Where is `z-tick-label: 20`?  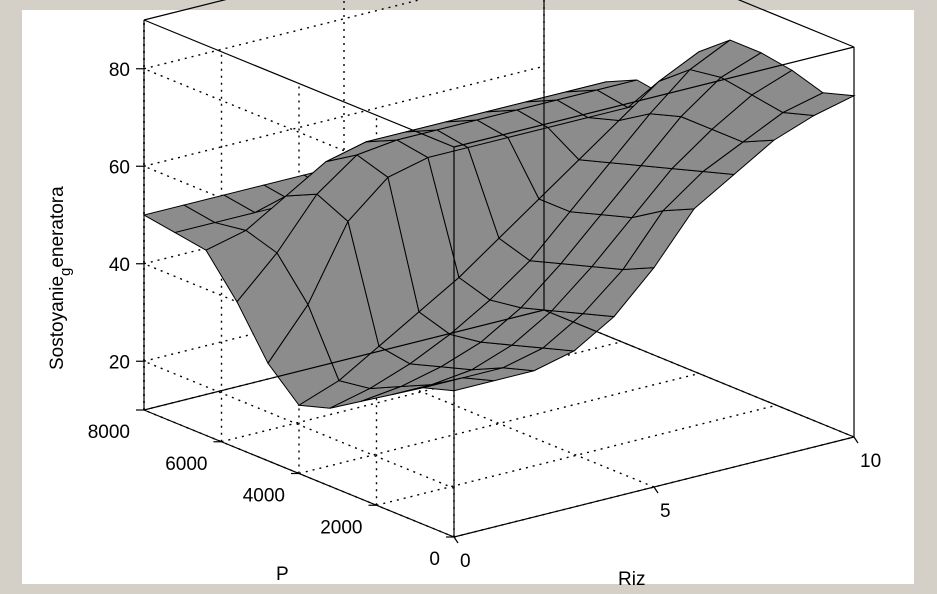 z-tick-label: 20 is located at coordinates (119, 362).